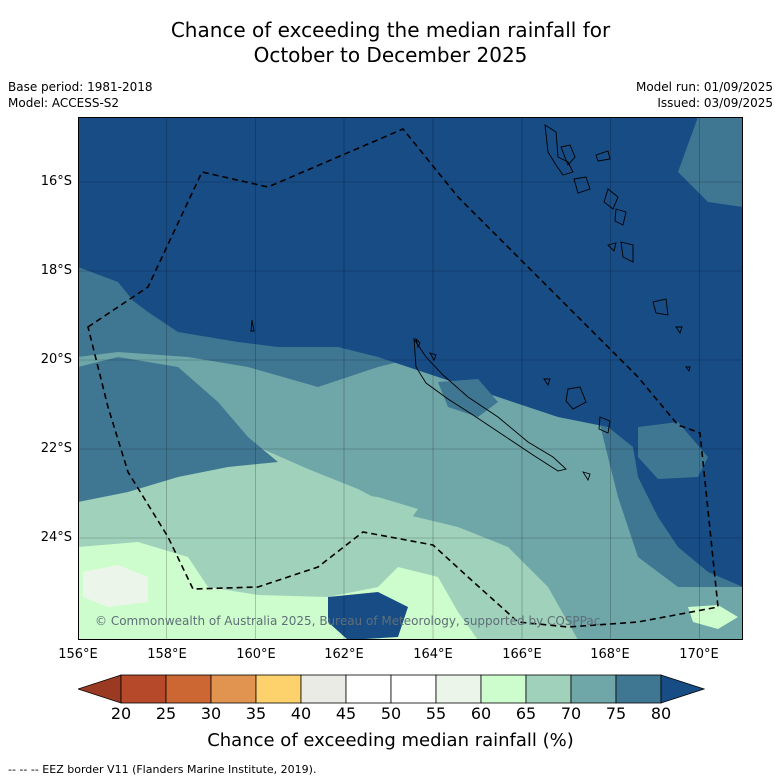  Describe the element at coordinates (346, 713) in the screenshot. I see `colorbar-tick-label: 45` at that location.